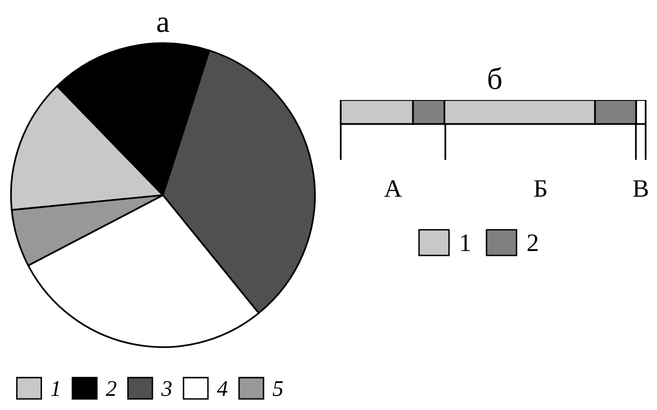 The height and width of the screenshot is (410, 657). I want to click on legend-label: 3, so click(166, 388).